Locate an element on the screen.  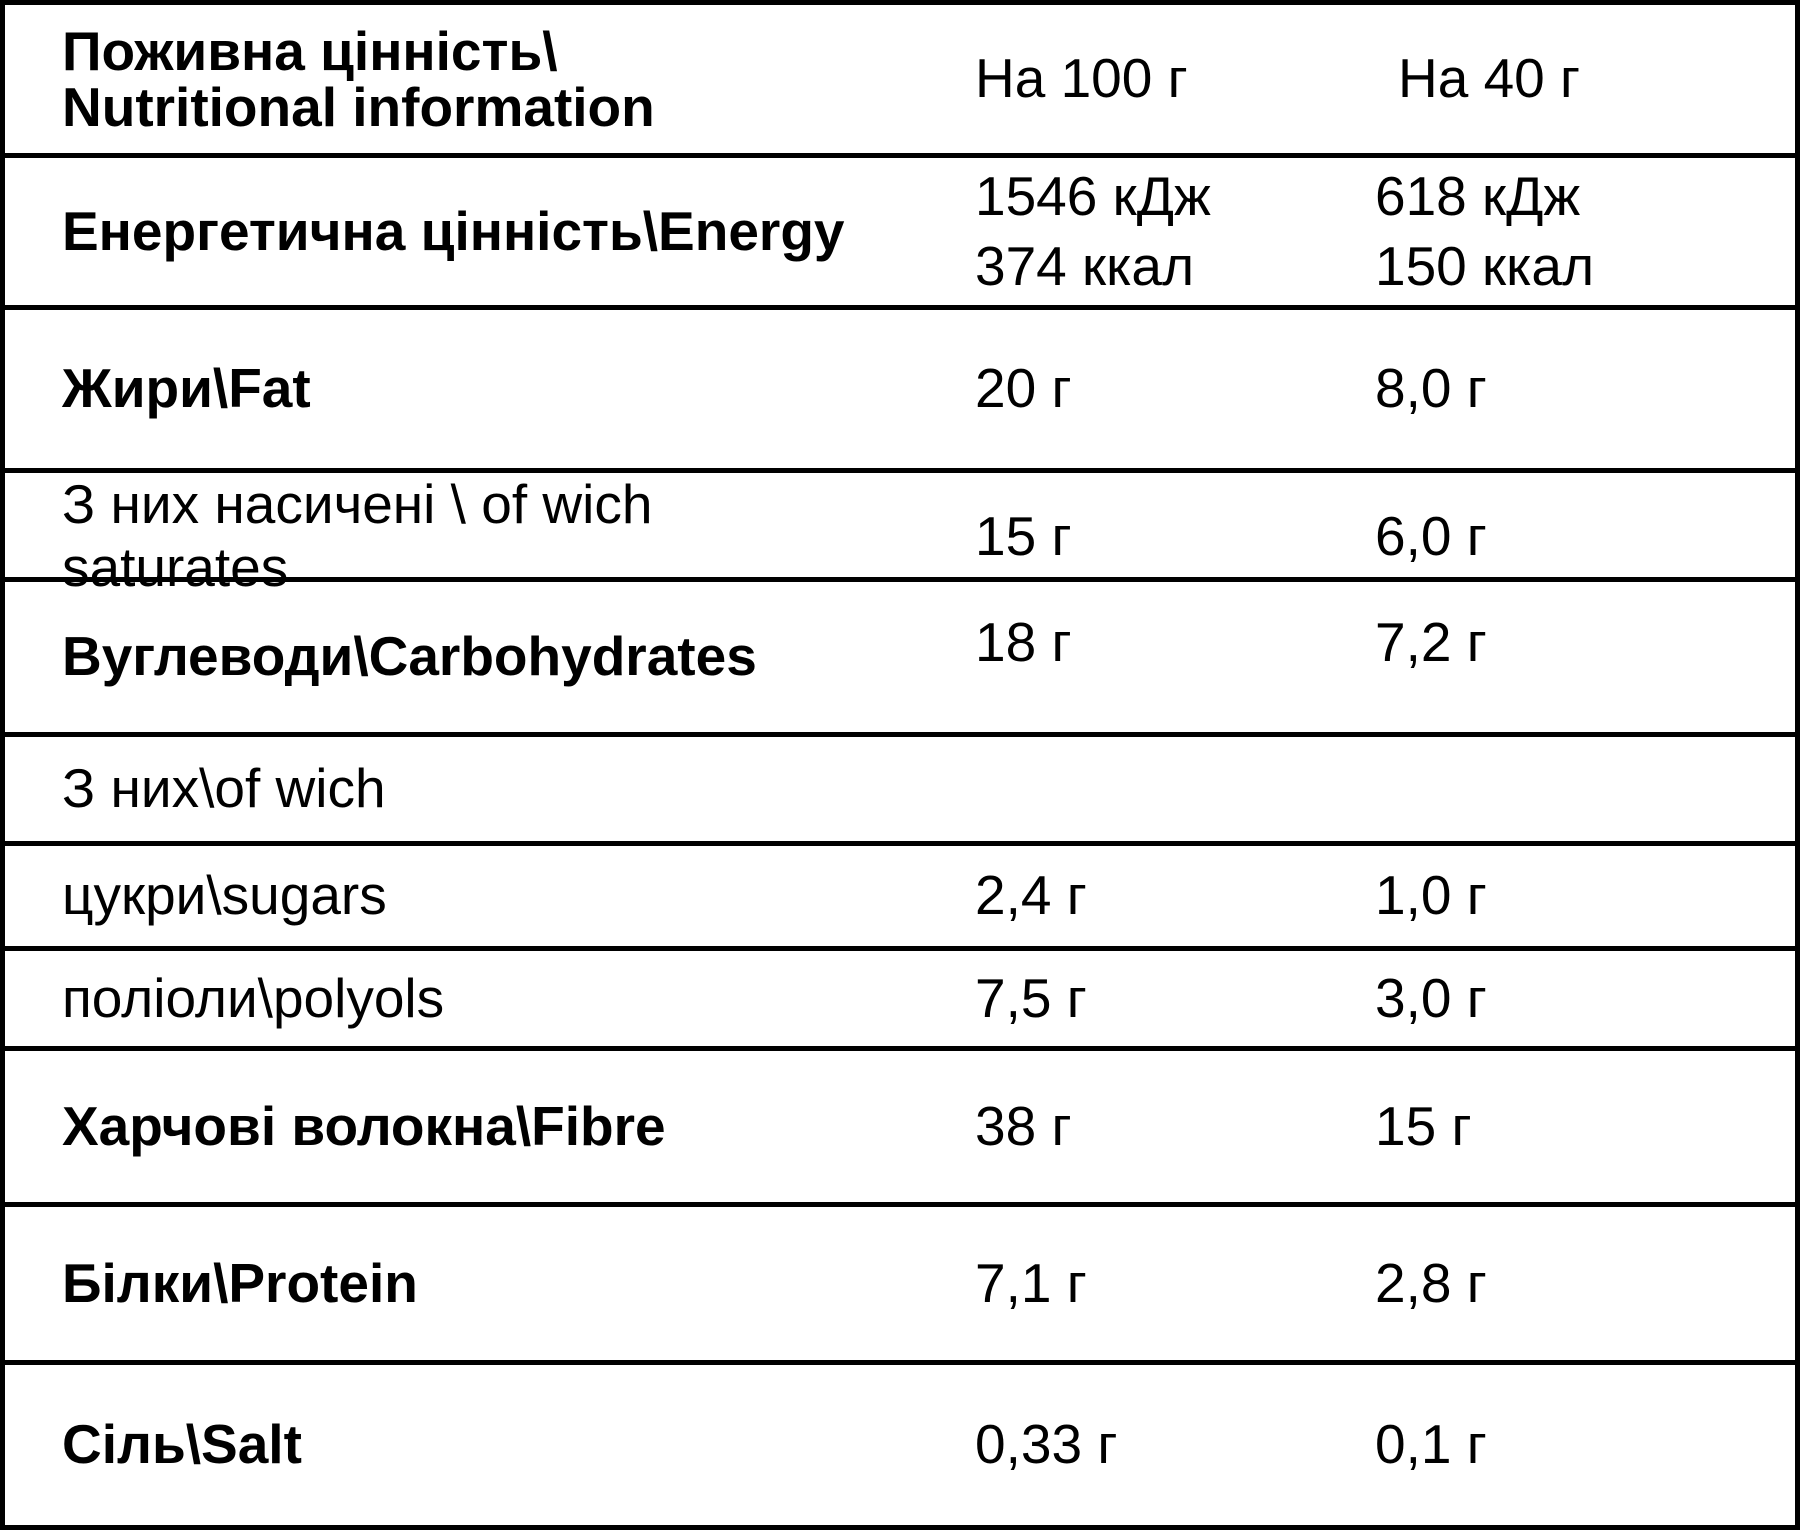
value-per-100g: 7,1 г is located at coordinates (1031, 1282).